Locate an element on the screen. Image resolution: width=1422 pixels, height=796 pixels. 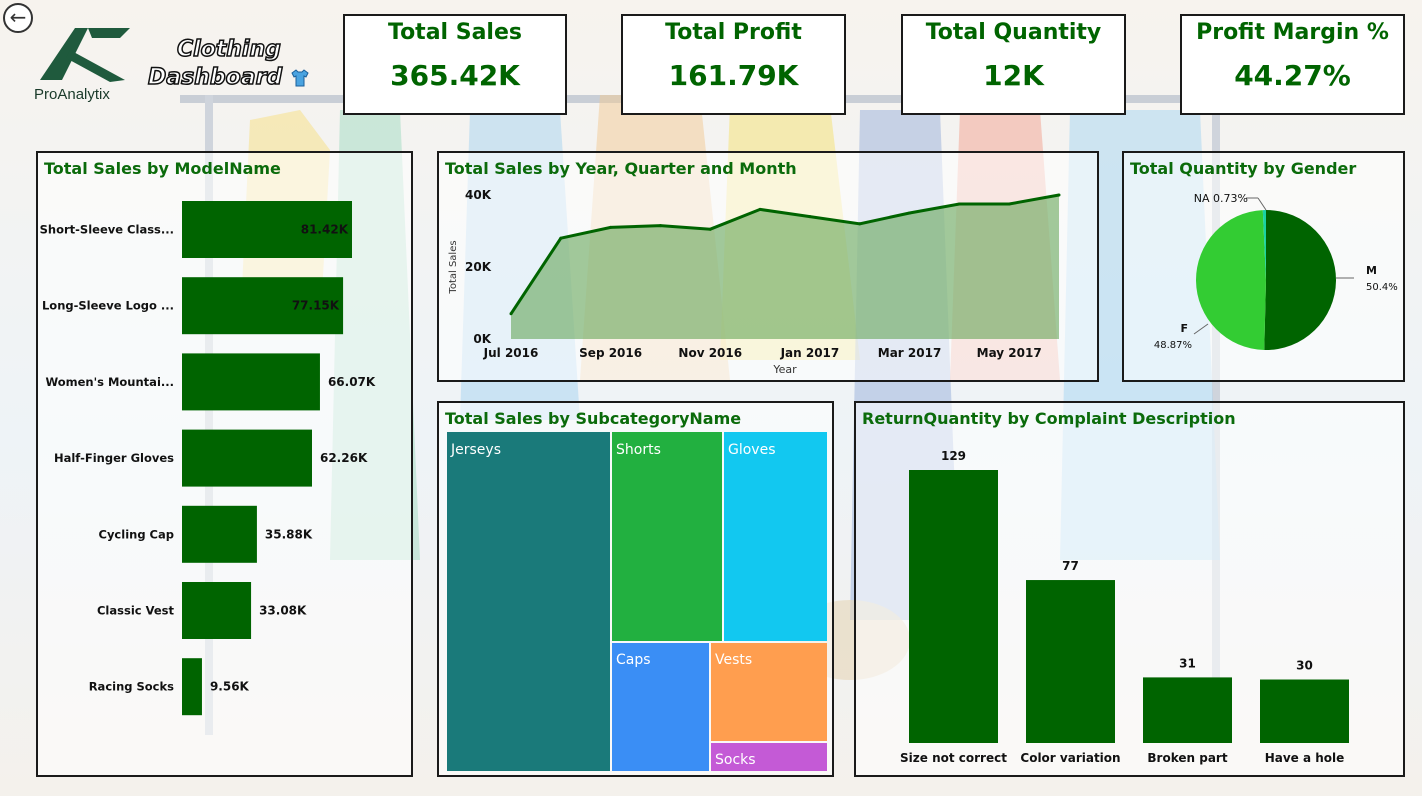
kpi-value: 365.42K is located at coordinates (455, 75).